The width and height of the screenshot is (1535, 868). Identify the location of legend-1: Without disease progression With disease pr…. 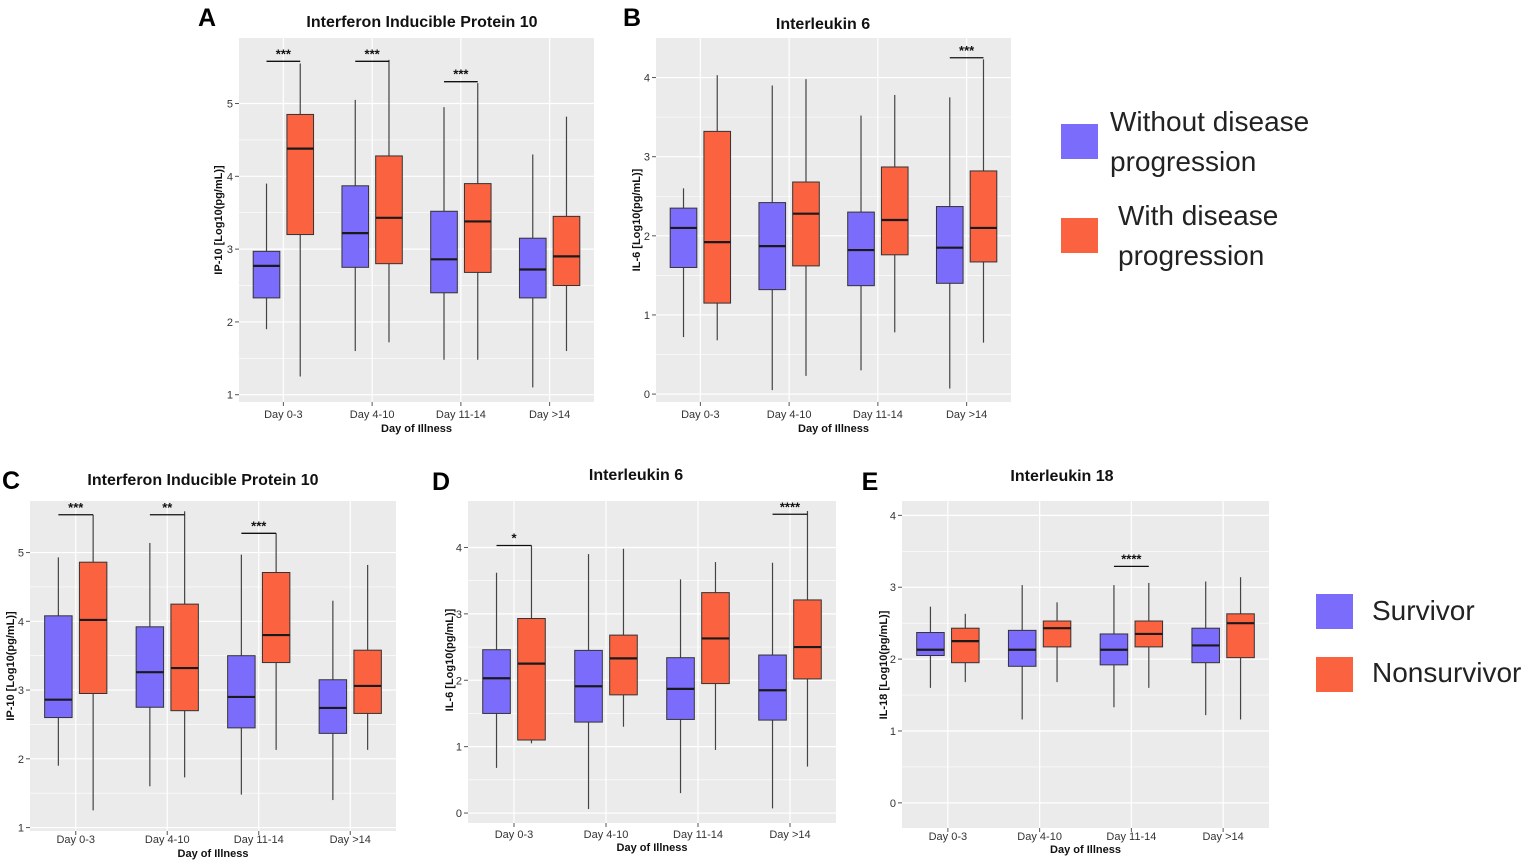
(1185, 188).